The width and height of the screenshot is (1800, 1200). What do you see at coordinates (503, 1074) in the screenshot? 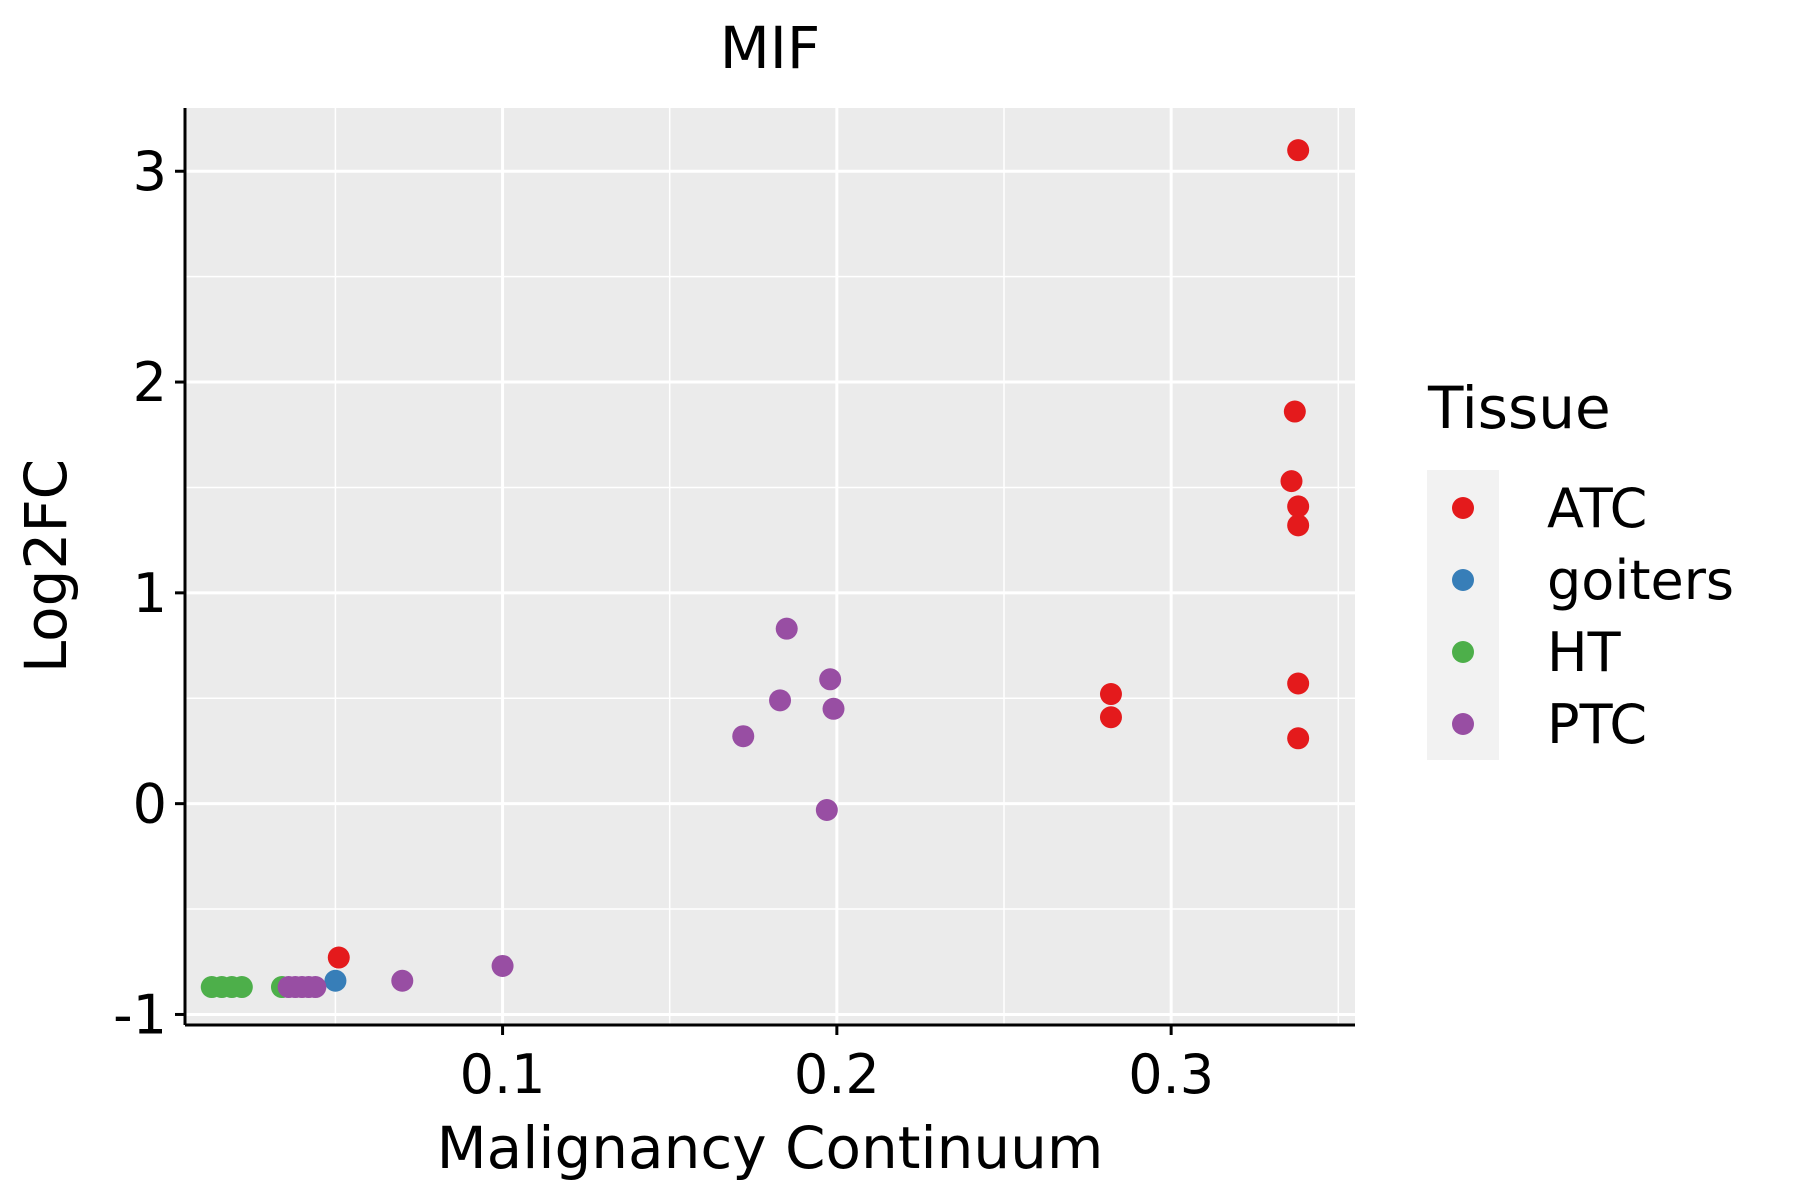
I see `x-tick-label: 0.1` at bounding box center [503, 1074].